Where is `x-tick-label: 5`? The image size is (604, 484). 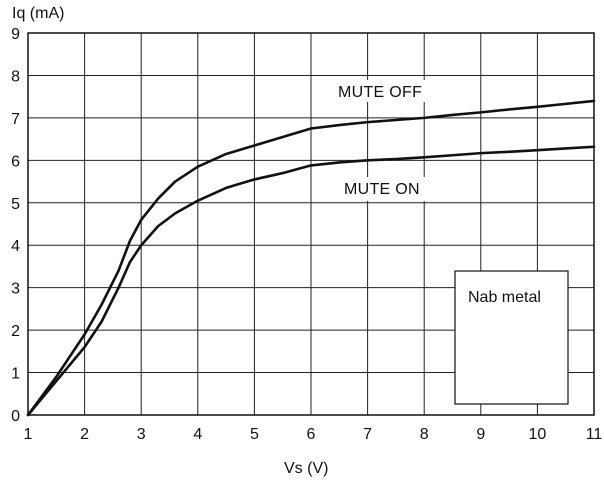
x-tick-label: 5 is located at coordinates (254, 434).